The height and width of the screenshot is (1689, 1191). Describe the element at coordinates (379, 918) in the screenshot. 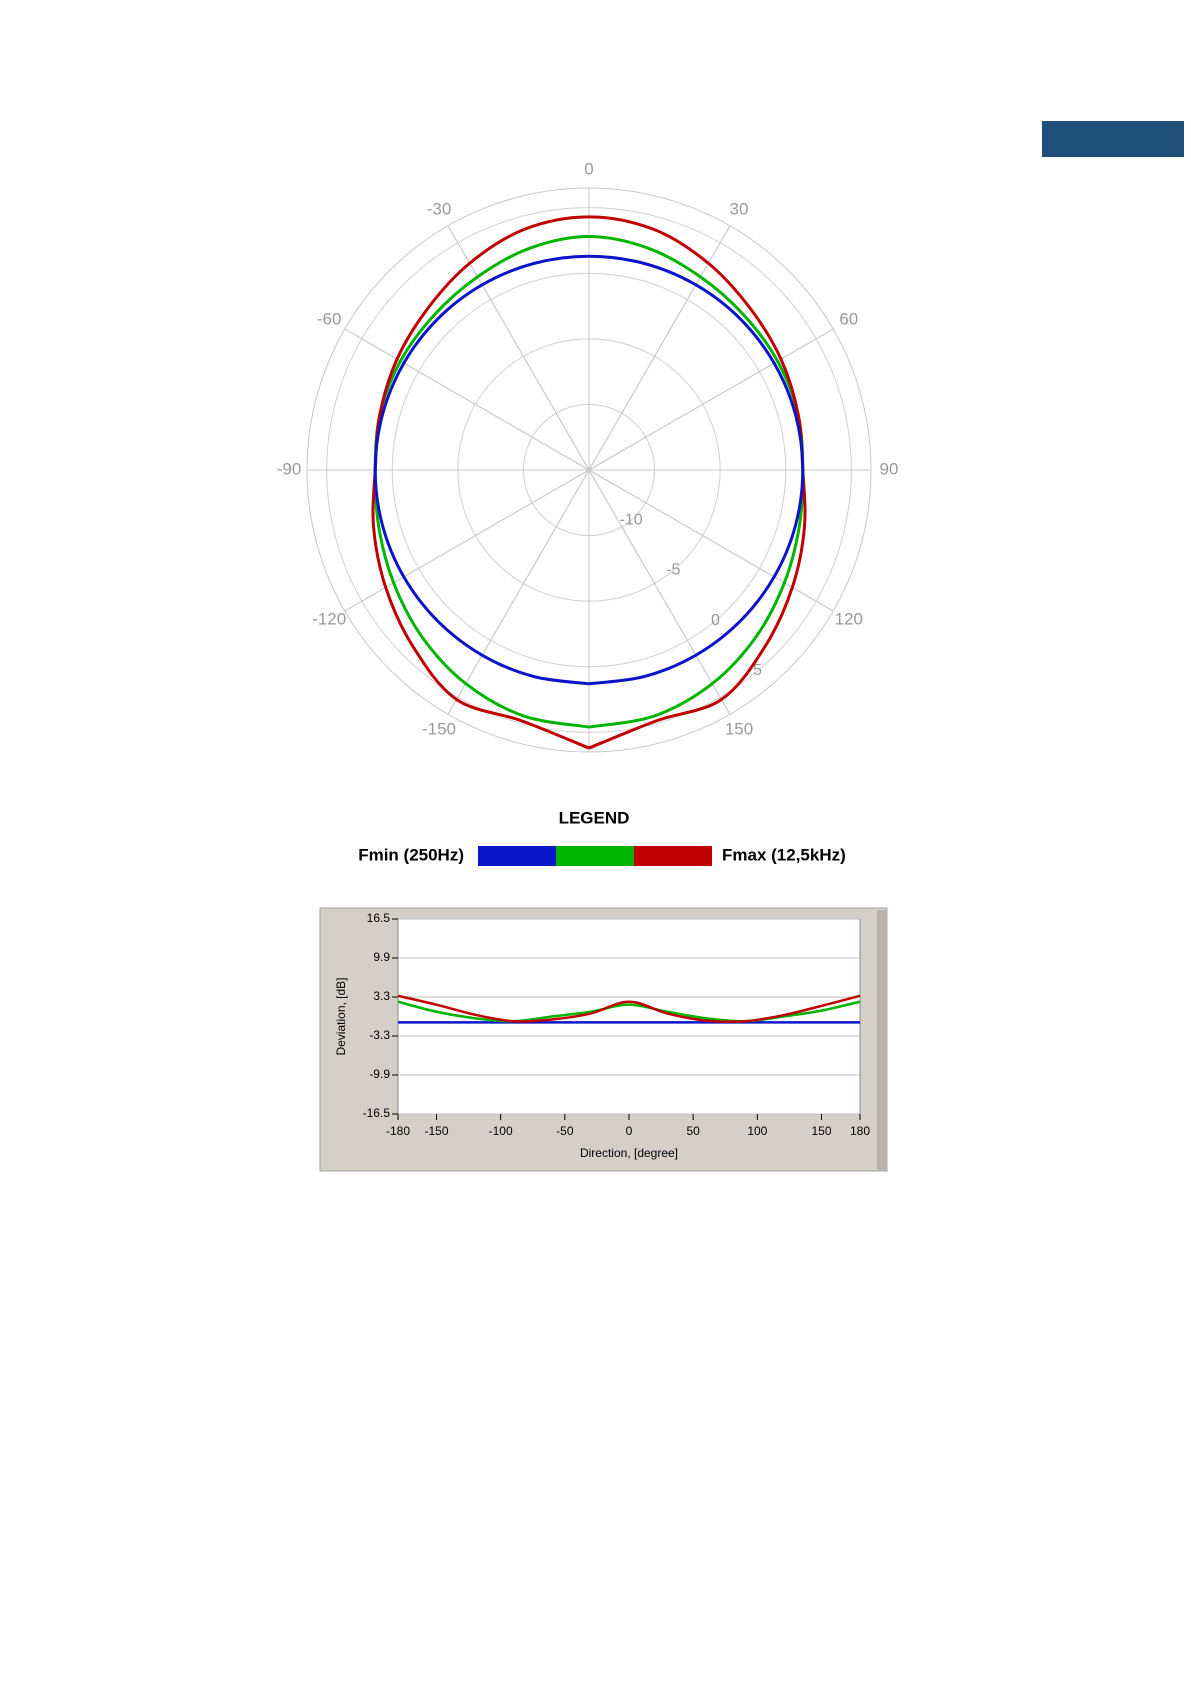

I see `y-tick-label: 16.5` at that location.